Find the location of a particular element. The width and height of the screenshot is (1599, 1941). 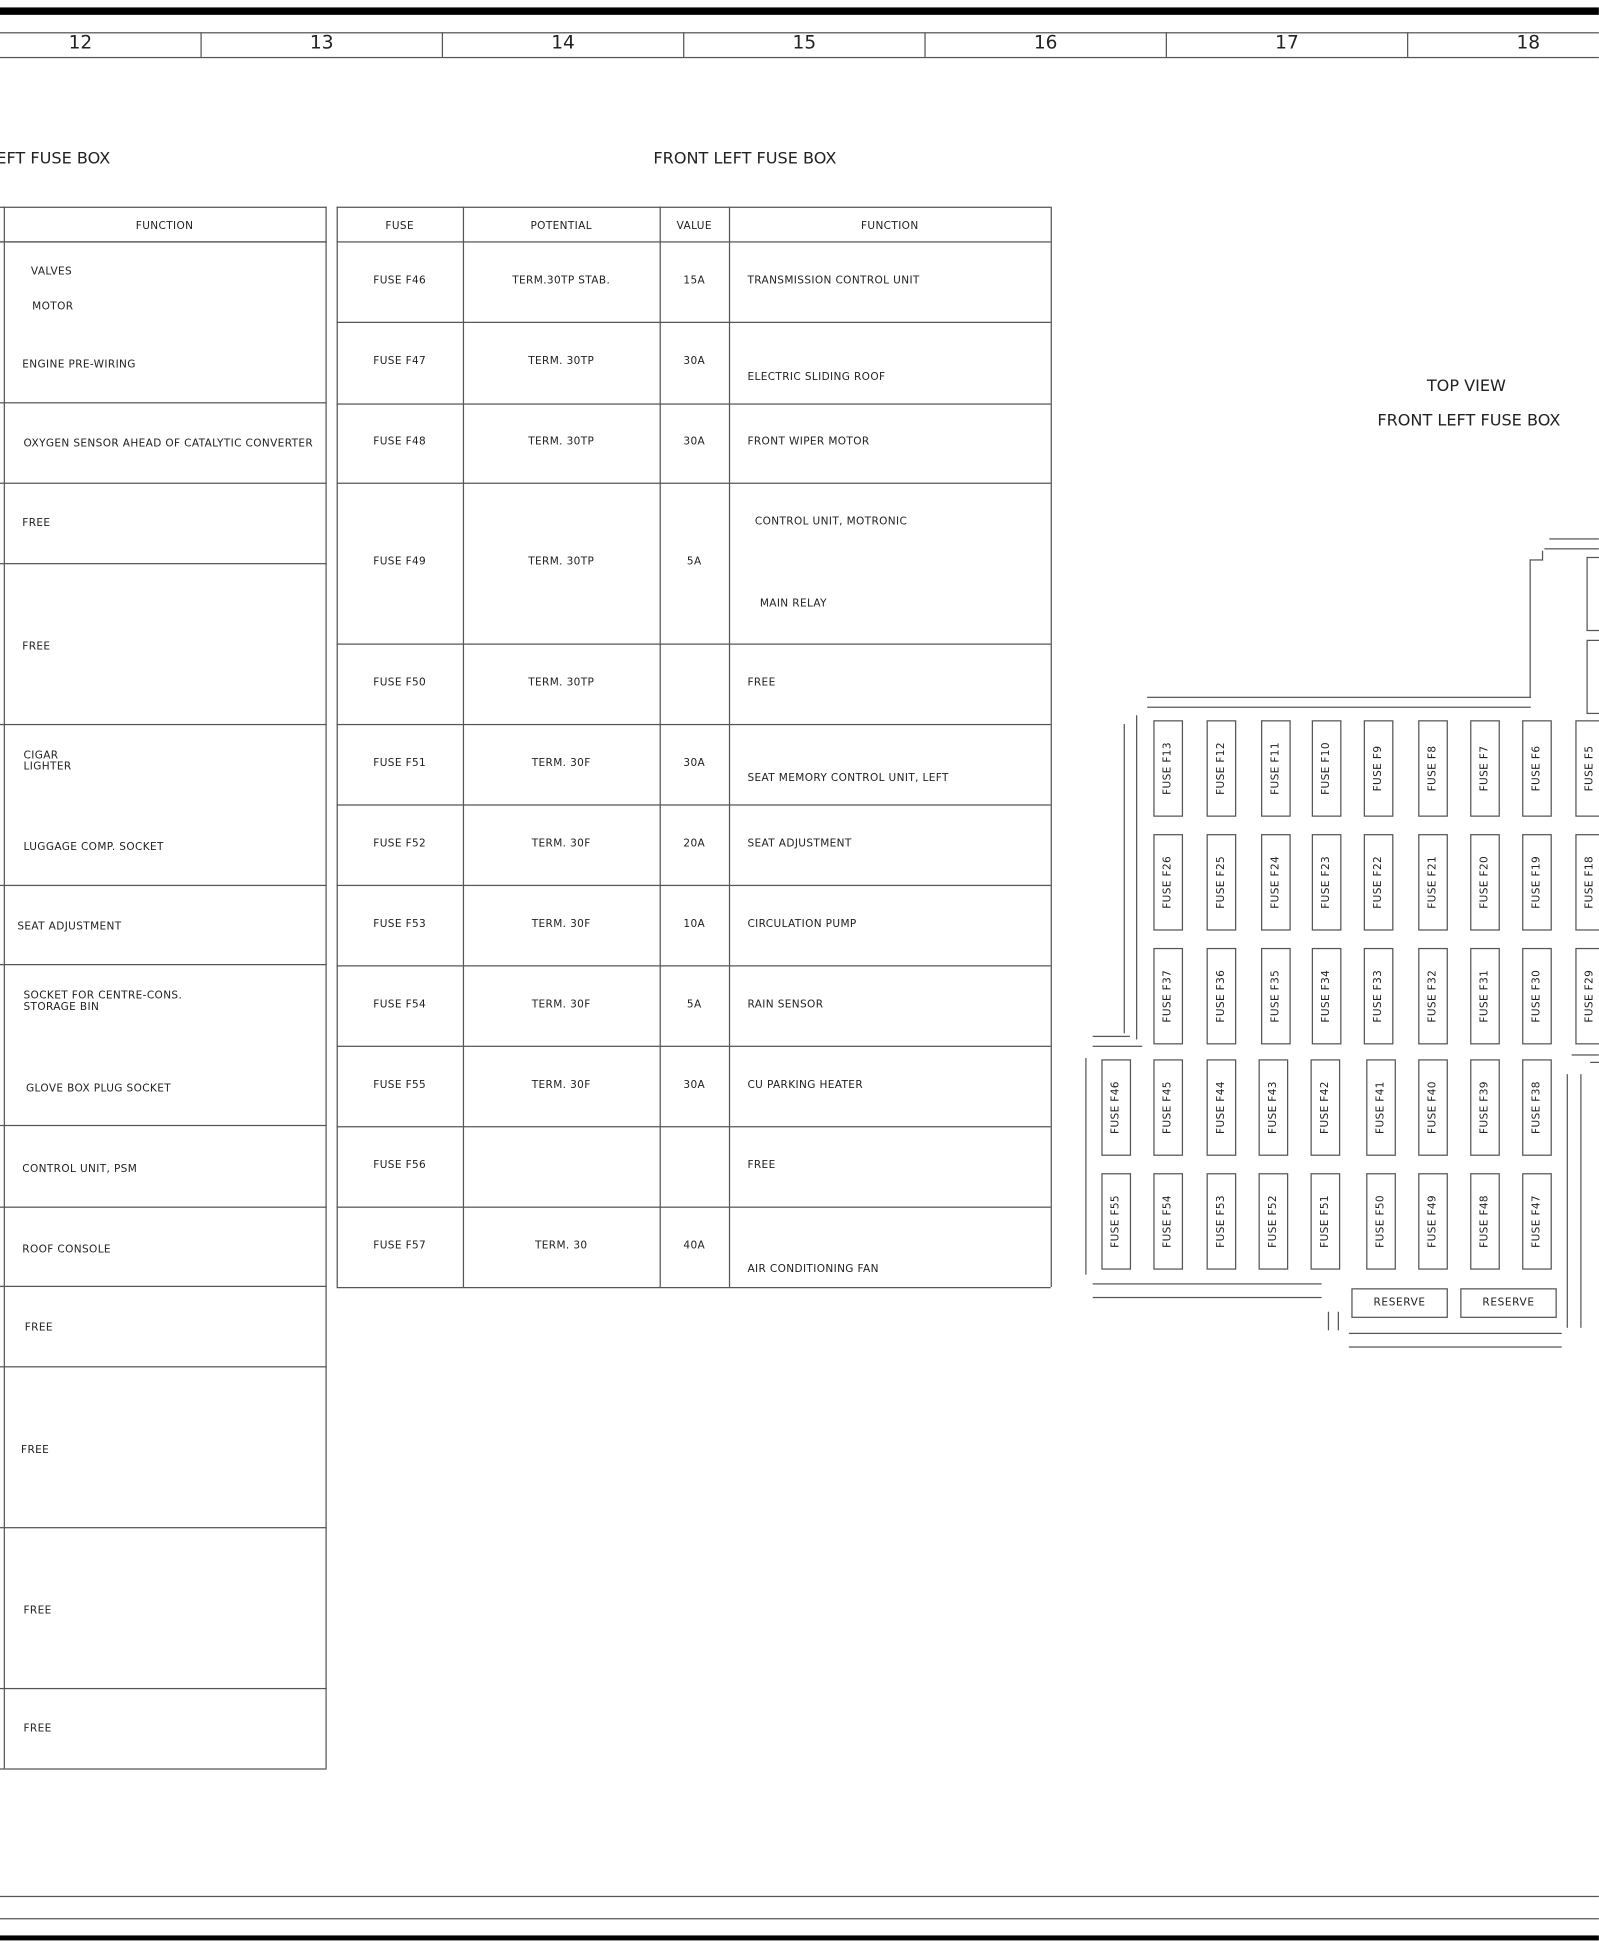

function-cell: TRANSMISSION CONTROL UNIT is located at coordinates (833, 280).